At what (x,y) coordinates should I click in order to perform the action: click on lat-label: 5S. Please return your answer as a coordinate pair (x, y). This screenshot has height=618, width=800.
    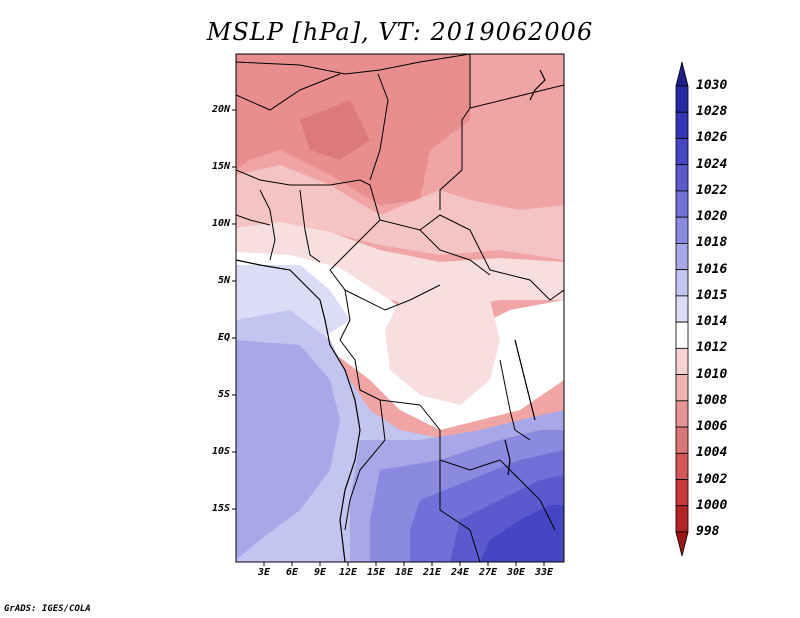
    Looking at the image, I should click on (223, 394).